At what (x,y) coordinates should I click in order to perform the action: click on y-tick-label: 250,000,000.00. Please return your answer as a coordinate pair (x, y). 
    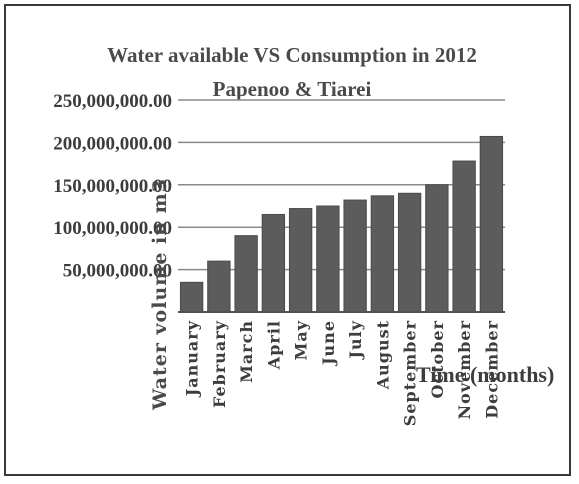
    Looking at the image, I should click on (112, 101).